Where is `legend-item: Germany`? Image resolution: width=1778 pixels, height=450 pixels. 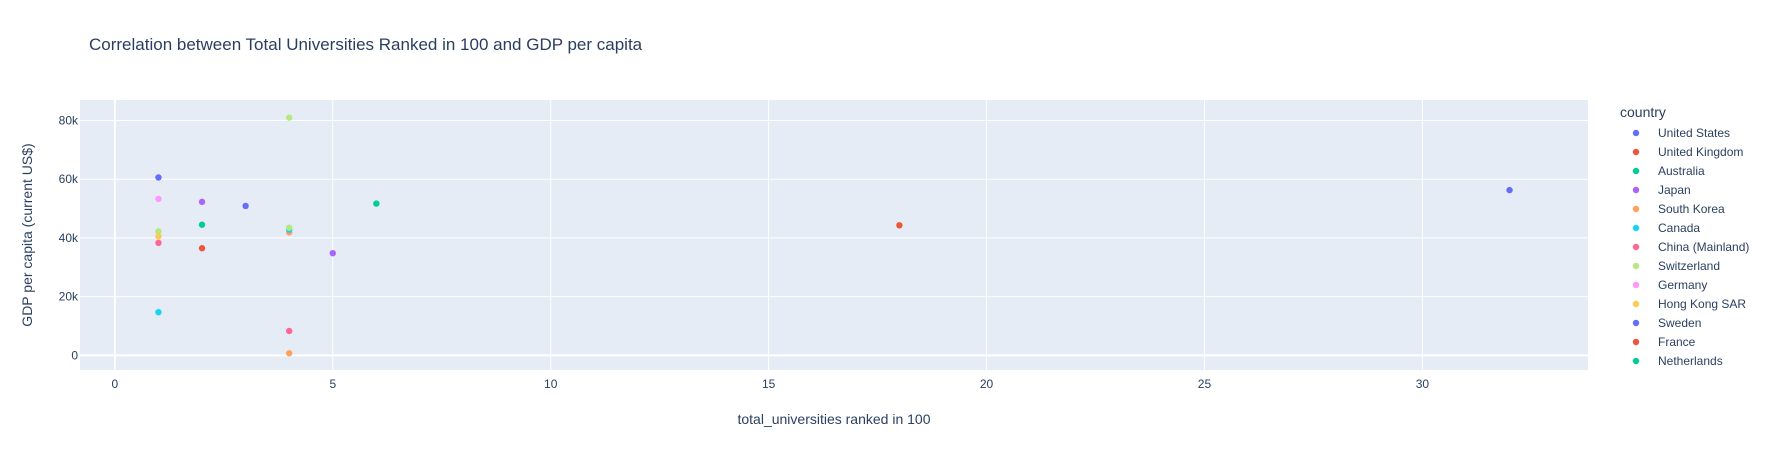 legend-item: Germany is located at coordinates (1682, 285).